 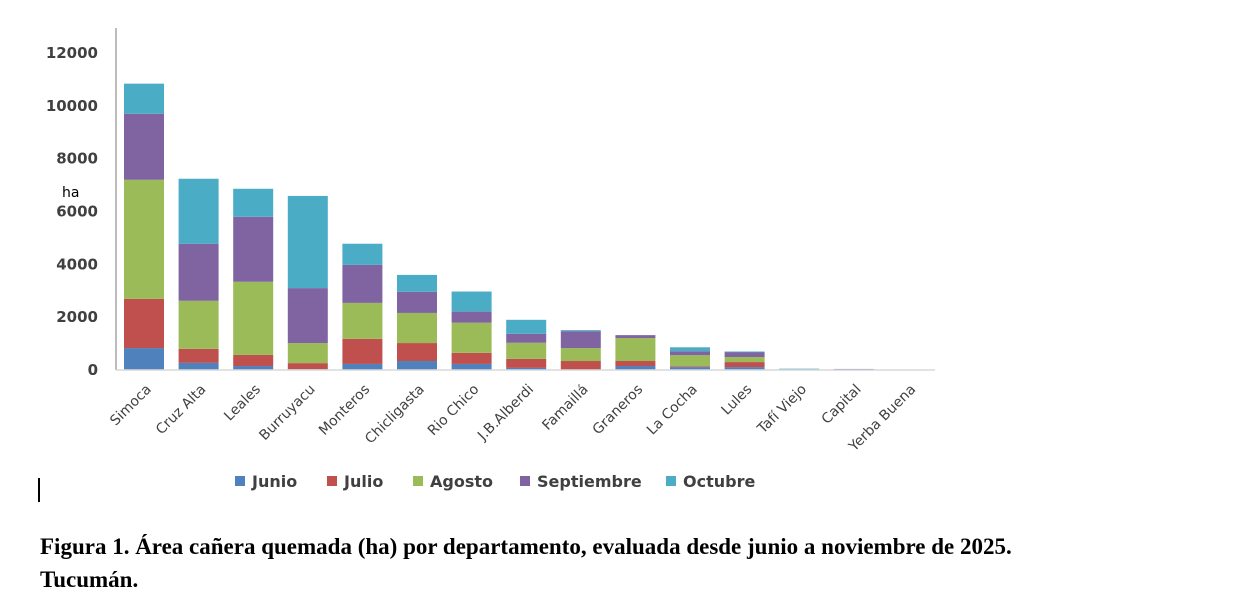 I want to click on legend-swatch-julio, so click(x=332, y=481).